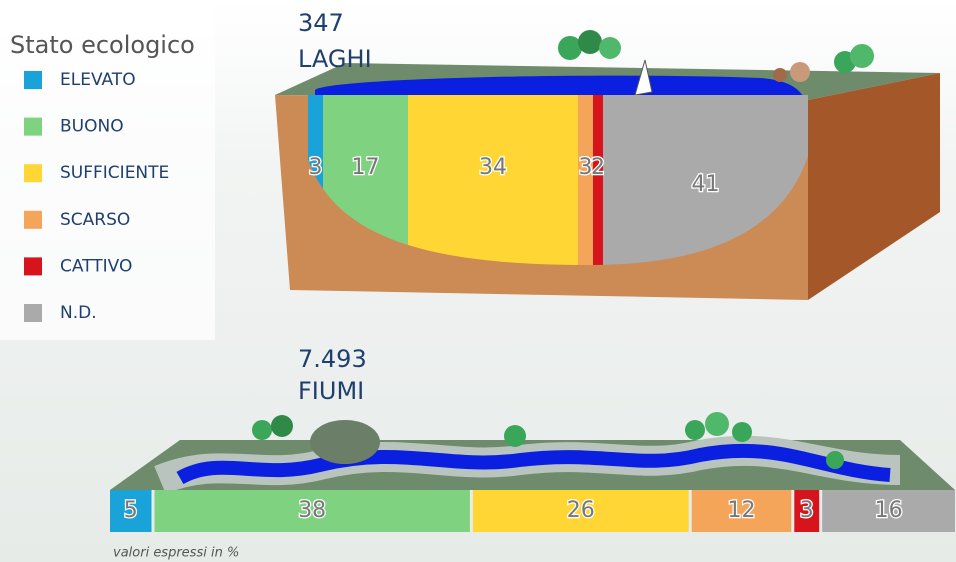  I want to click on segment-label: 38, so click(312, 510).